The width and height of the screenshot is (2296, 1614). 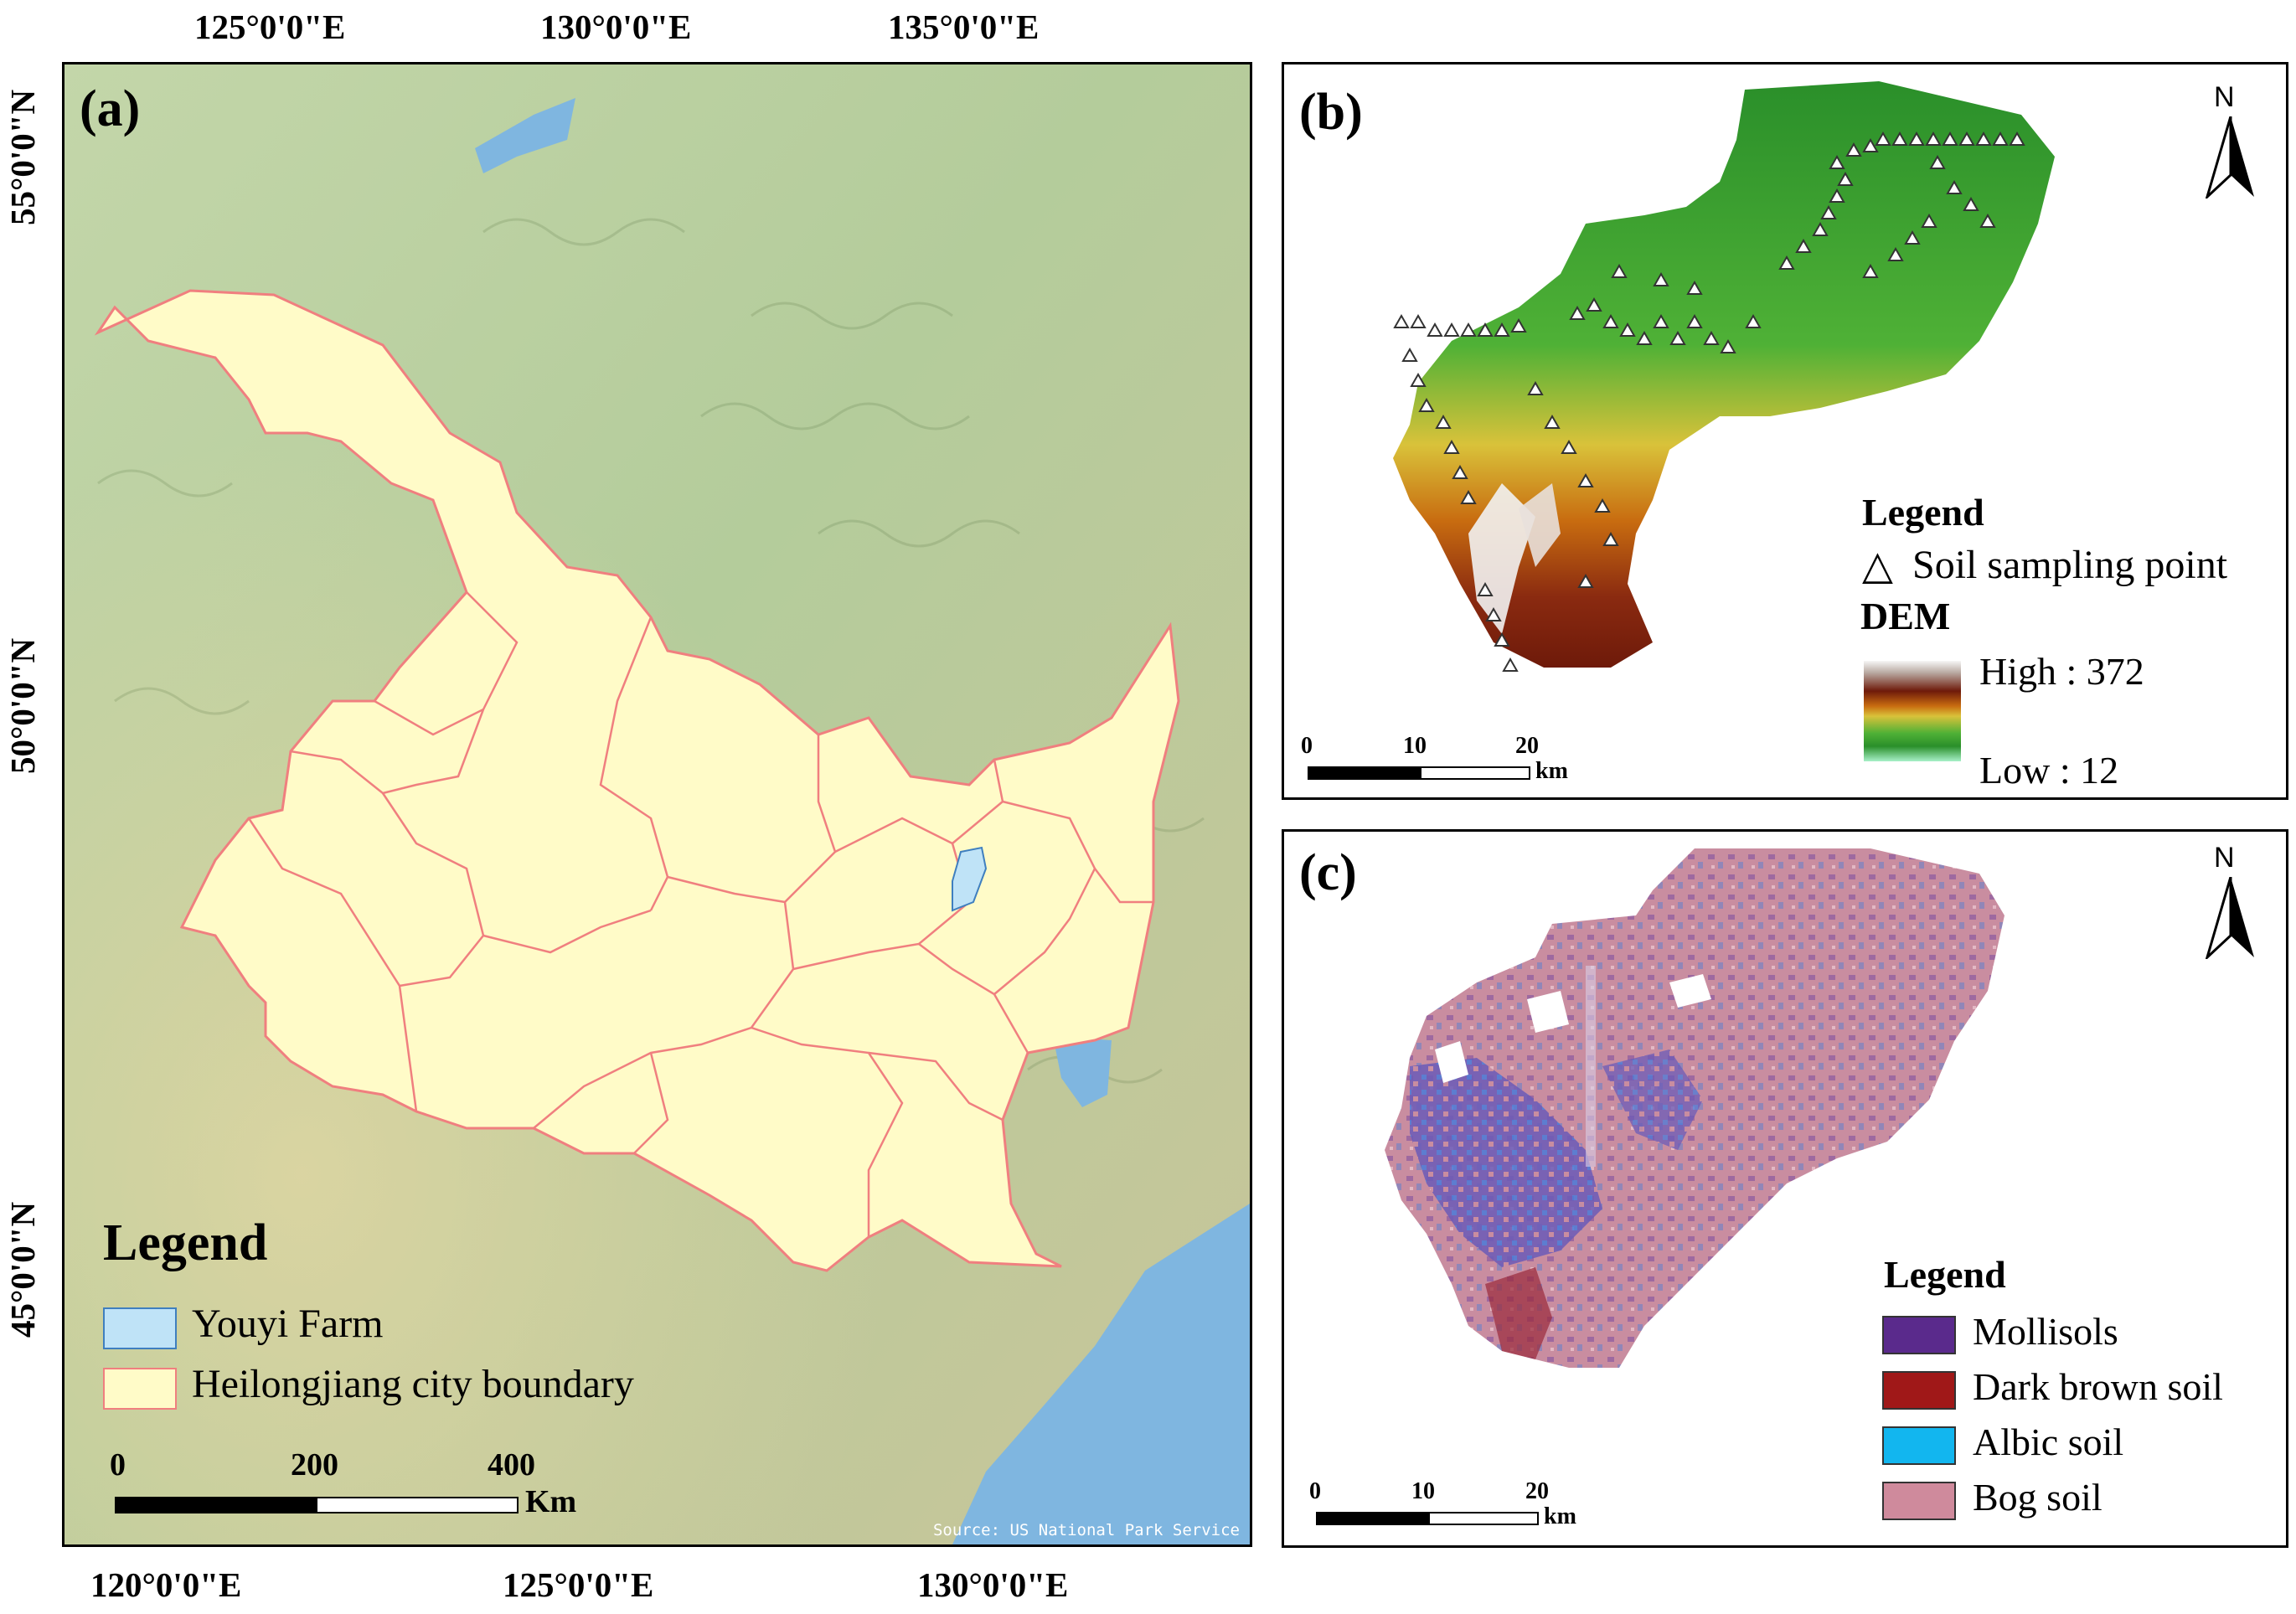 What do you see at coordinates (2038, 1498) in the screenshot?
I see `legend-label: Bog soil` at bounding box center [2038, 1498].